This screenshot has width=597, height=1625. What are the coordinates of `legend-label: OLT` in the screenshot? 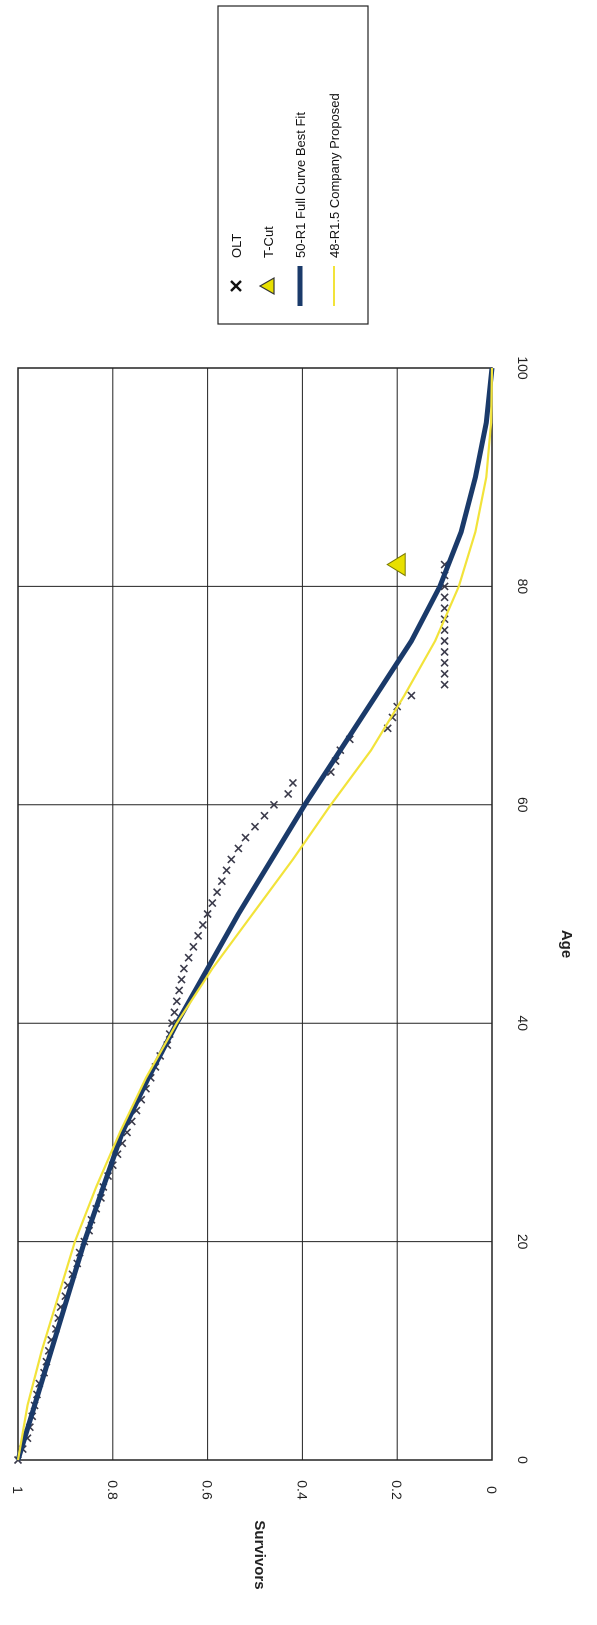 It's located at (236, 246).